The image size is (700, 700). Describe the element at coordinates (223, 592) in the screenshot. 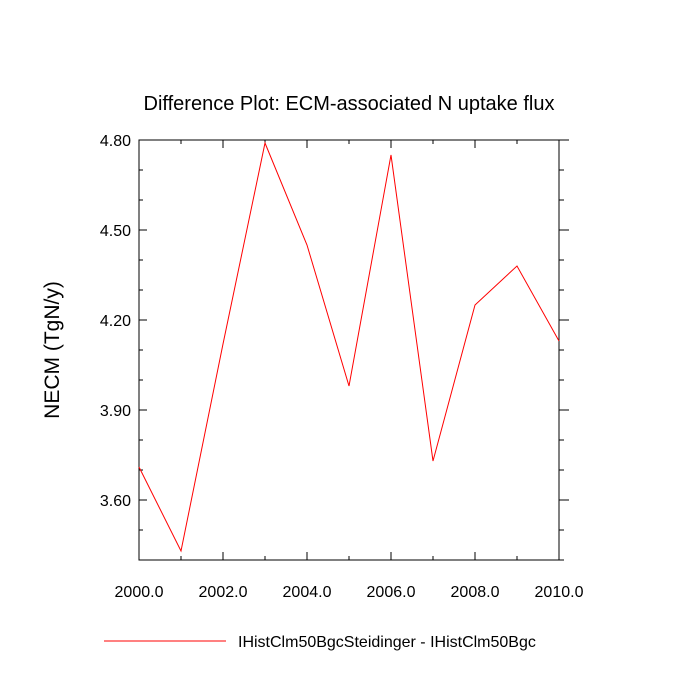

I see `x-tick-label: 2002.0` at that location.